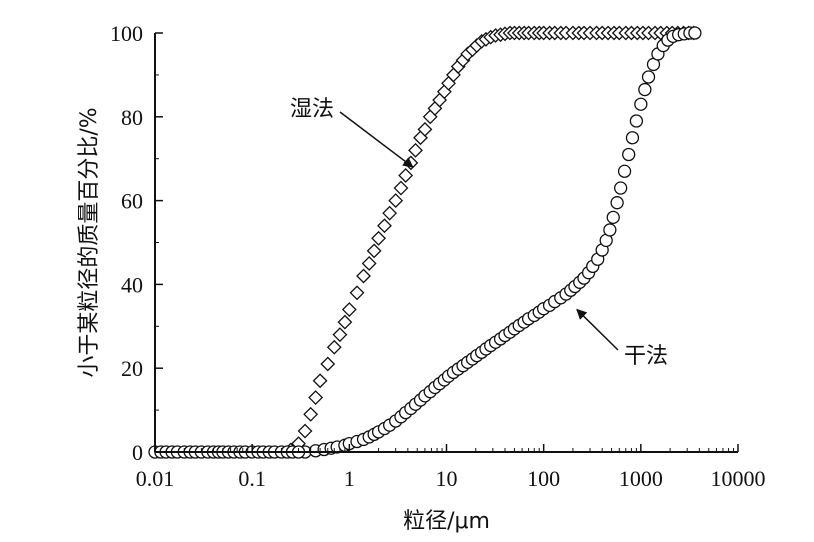 The width and height of the screenshot is (814, 542). Describe the element at coordinates (349, 478) in the screenshot. I see `x-tick-label: 1` at that location.